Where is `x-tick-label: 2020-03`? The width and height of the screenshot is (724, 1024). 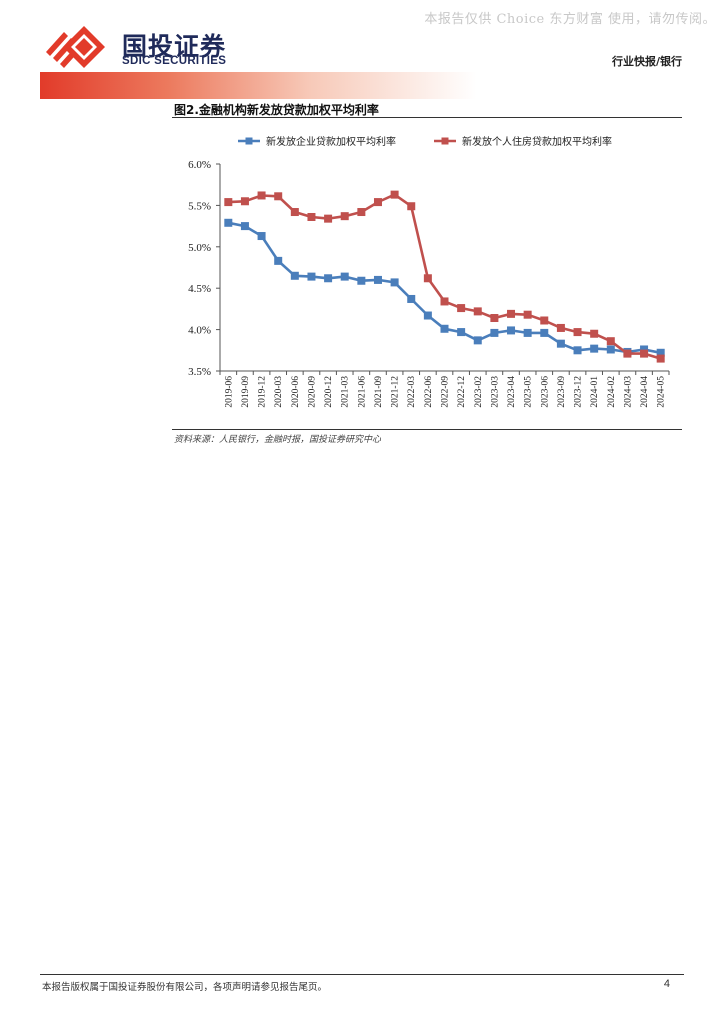
x-tick-label: 2020-03 is located at coordinates (279, 392).